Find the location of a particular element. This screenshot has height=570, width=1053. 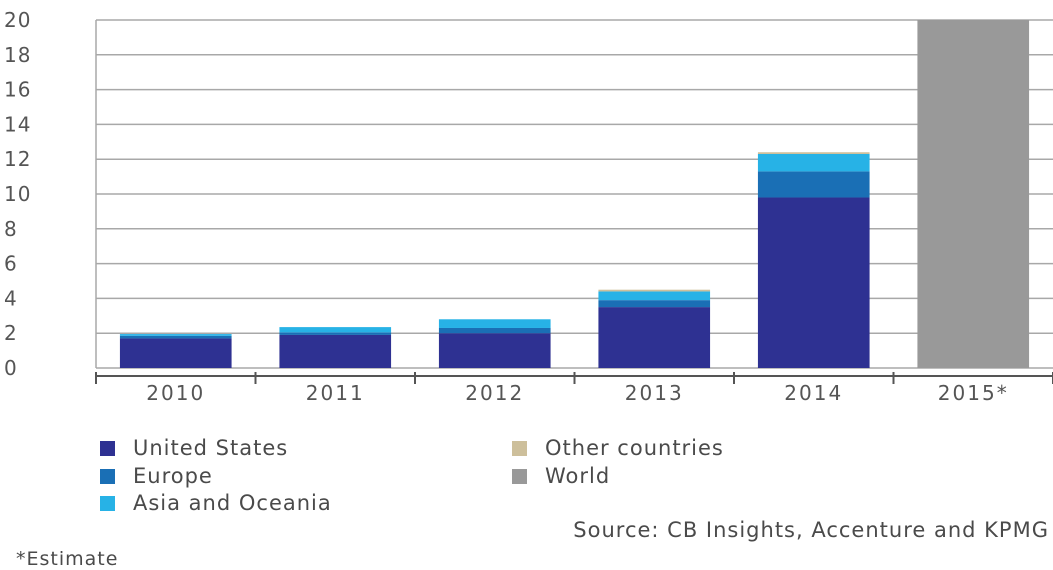

legend-label: Europe is located at coordinates (173, 476).